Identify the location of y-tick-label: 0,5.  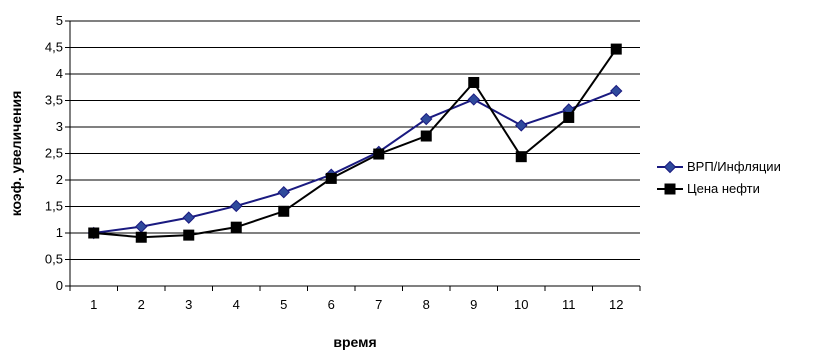
(54, 259).